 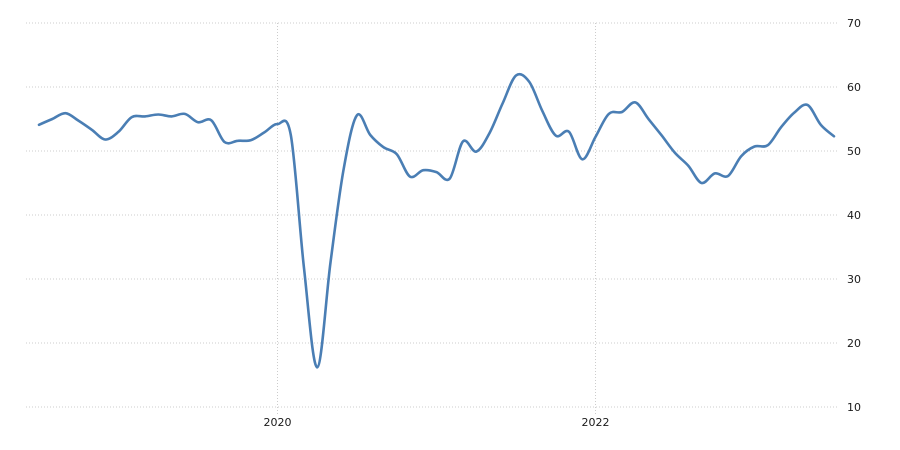 I want to click on y-axis-label: 50, so click(x=854, y=151).